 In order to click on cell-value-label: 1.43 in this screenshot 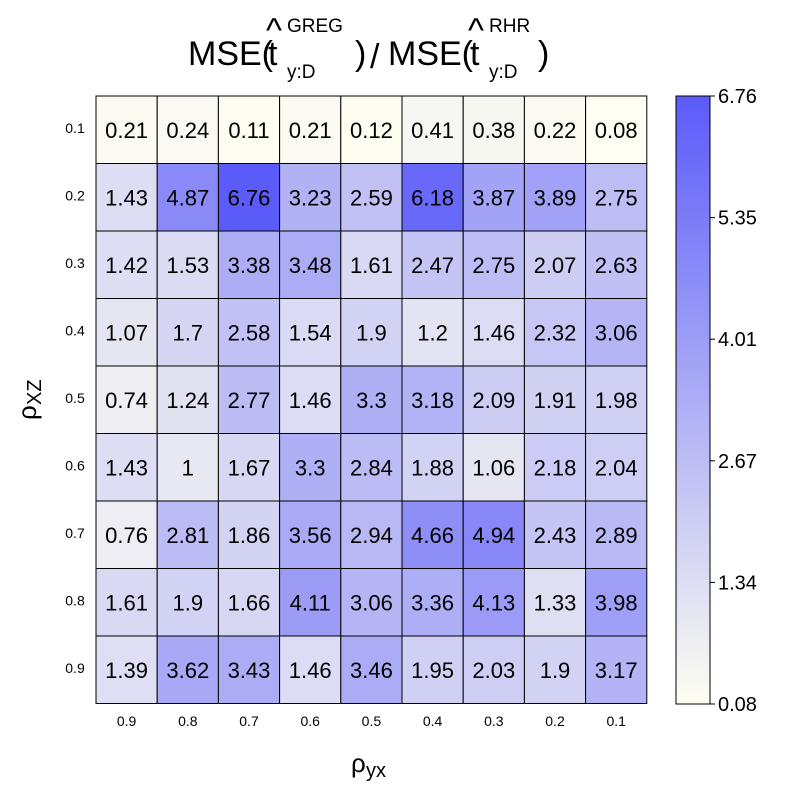, I will do `click(126, 197)`.